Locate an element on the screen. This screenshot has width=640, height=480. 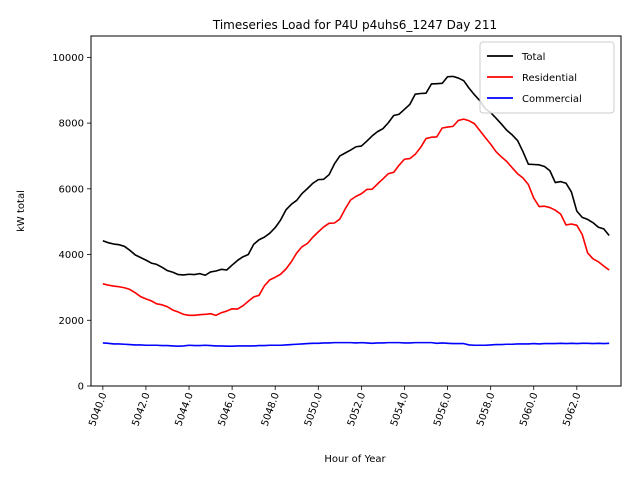
y-axis: 0 2000 4000 6000 8000 10000 is located at coordinates (71, 223).